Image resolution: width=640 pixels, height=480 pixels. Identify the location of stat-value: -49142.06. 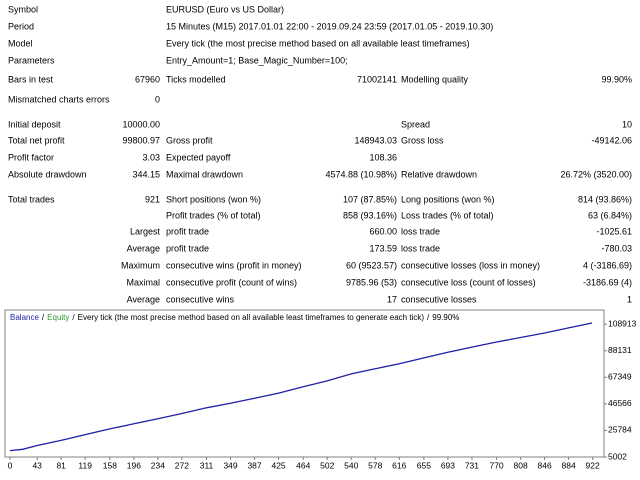
(611, 140).